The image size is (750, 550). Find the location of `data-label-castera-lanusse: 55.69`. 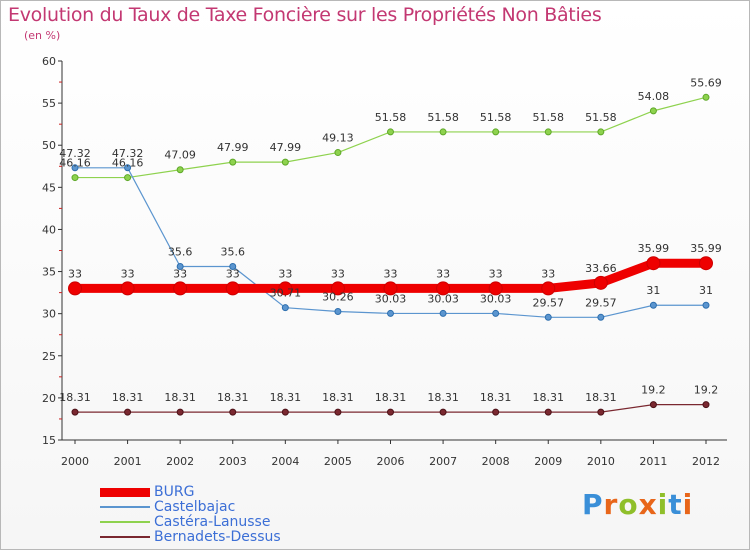

data-label-castera-lanusse: 55.69 is located at coordinates (706, 82).